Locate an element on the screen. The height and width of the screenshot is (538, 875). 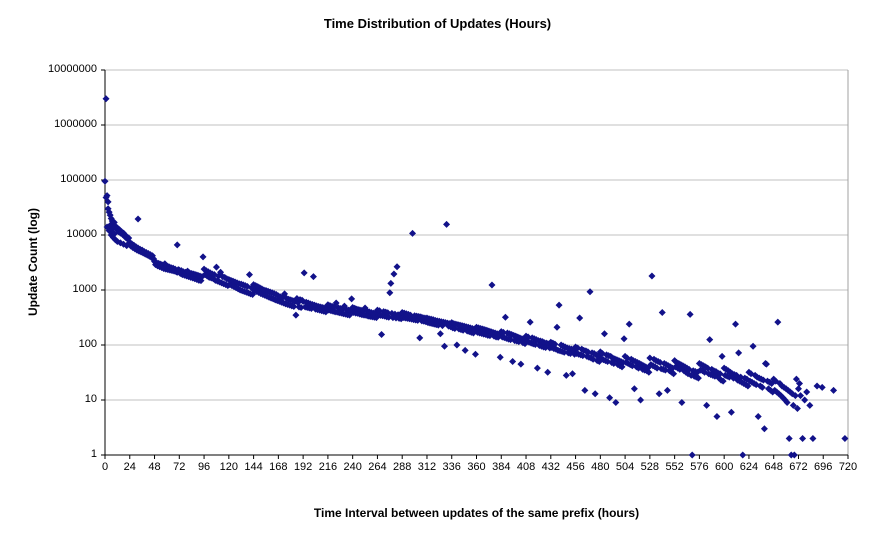
y-tick-label: 10 is located at coordinates (90, 399).